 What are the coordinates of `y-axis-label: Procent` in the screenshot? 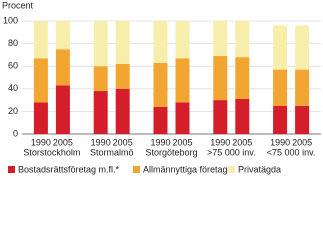 It's located at (18, 5).